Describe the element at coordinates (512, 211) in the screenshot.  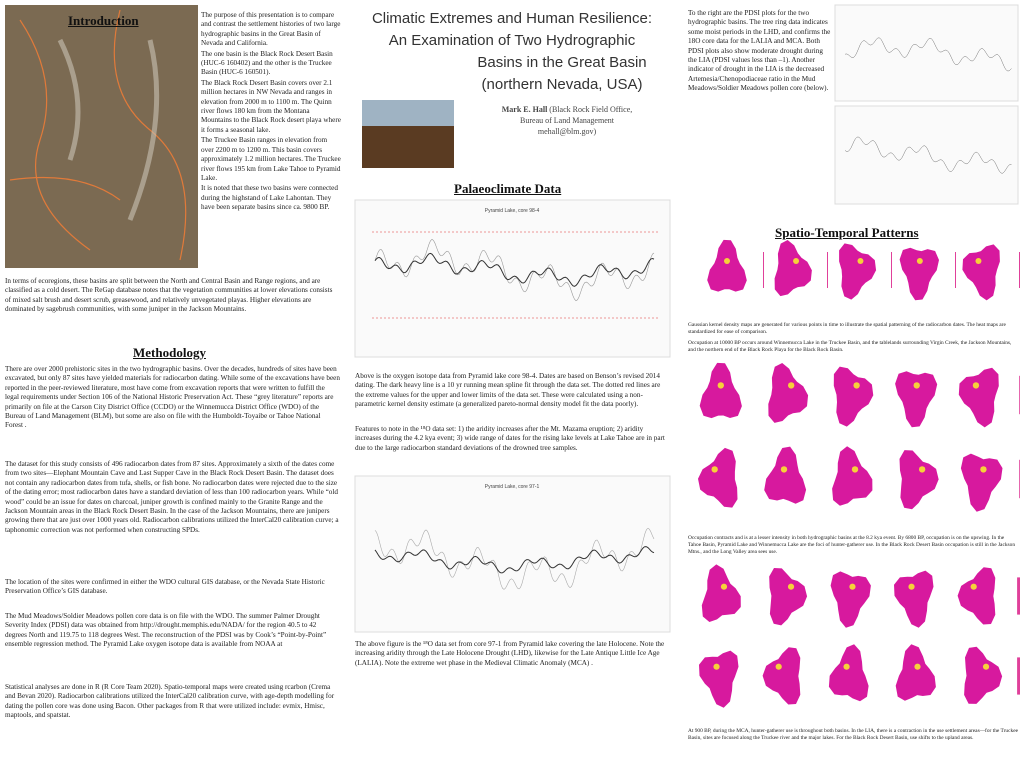
I see `chart-title: Pyramid Lake, core 98-4` at that location.